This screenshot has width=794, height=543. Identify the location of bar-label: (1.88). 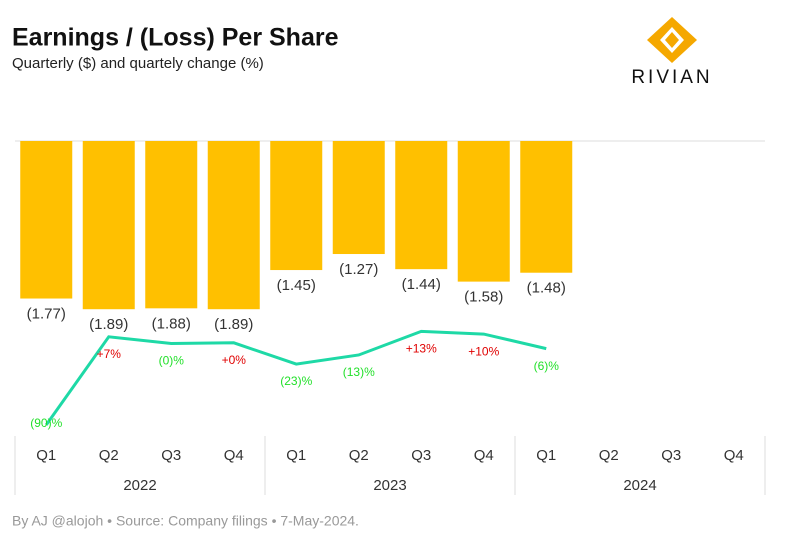
(171, 323).